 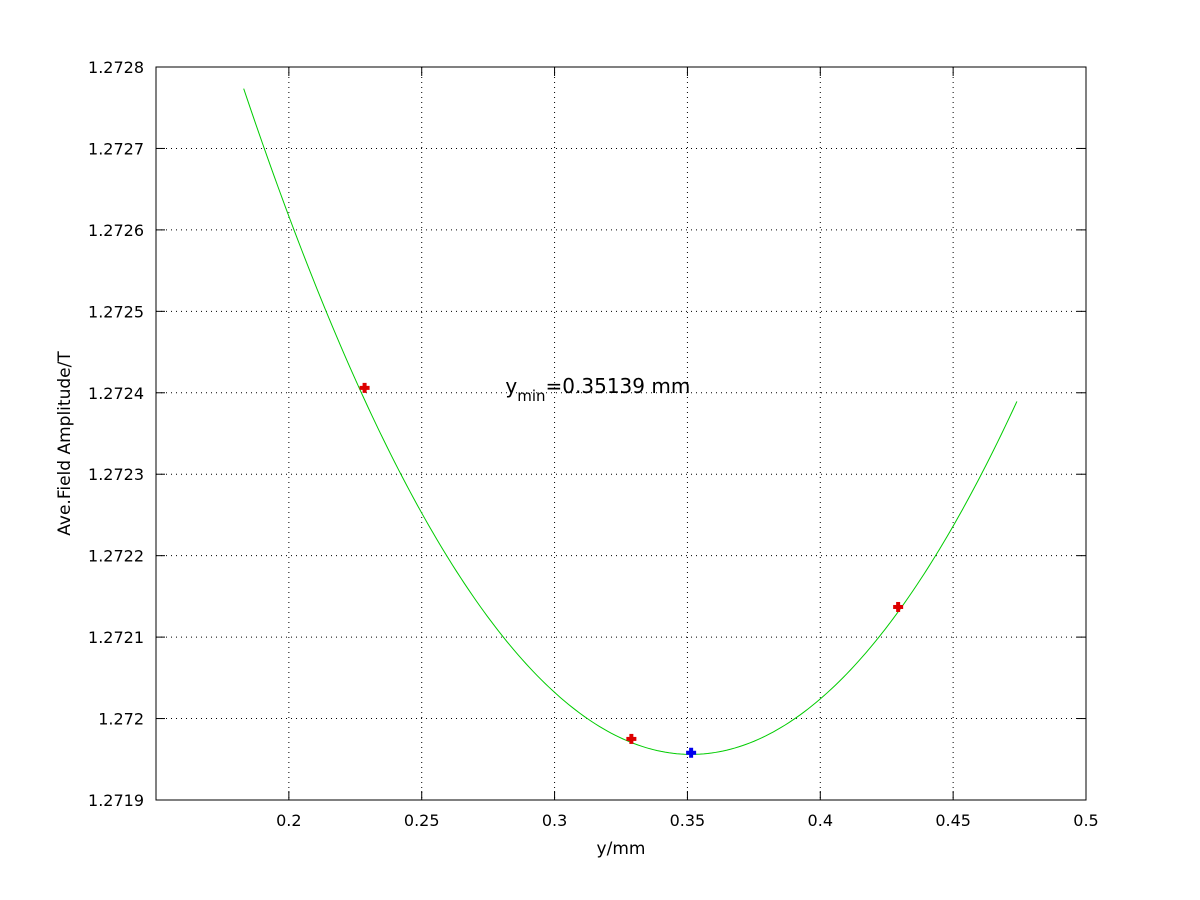 I want to click on x-tick-label: 0.3, so click(x=554, y=820).